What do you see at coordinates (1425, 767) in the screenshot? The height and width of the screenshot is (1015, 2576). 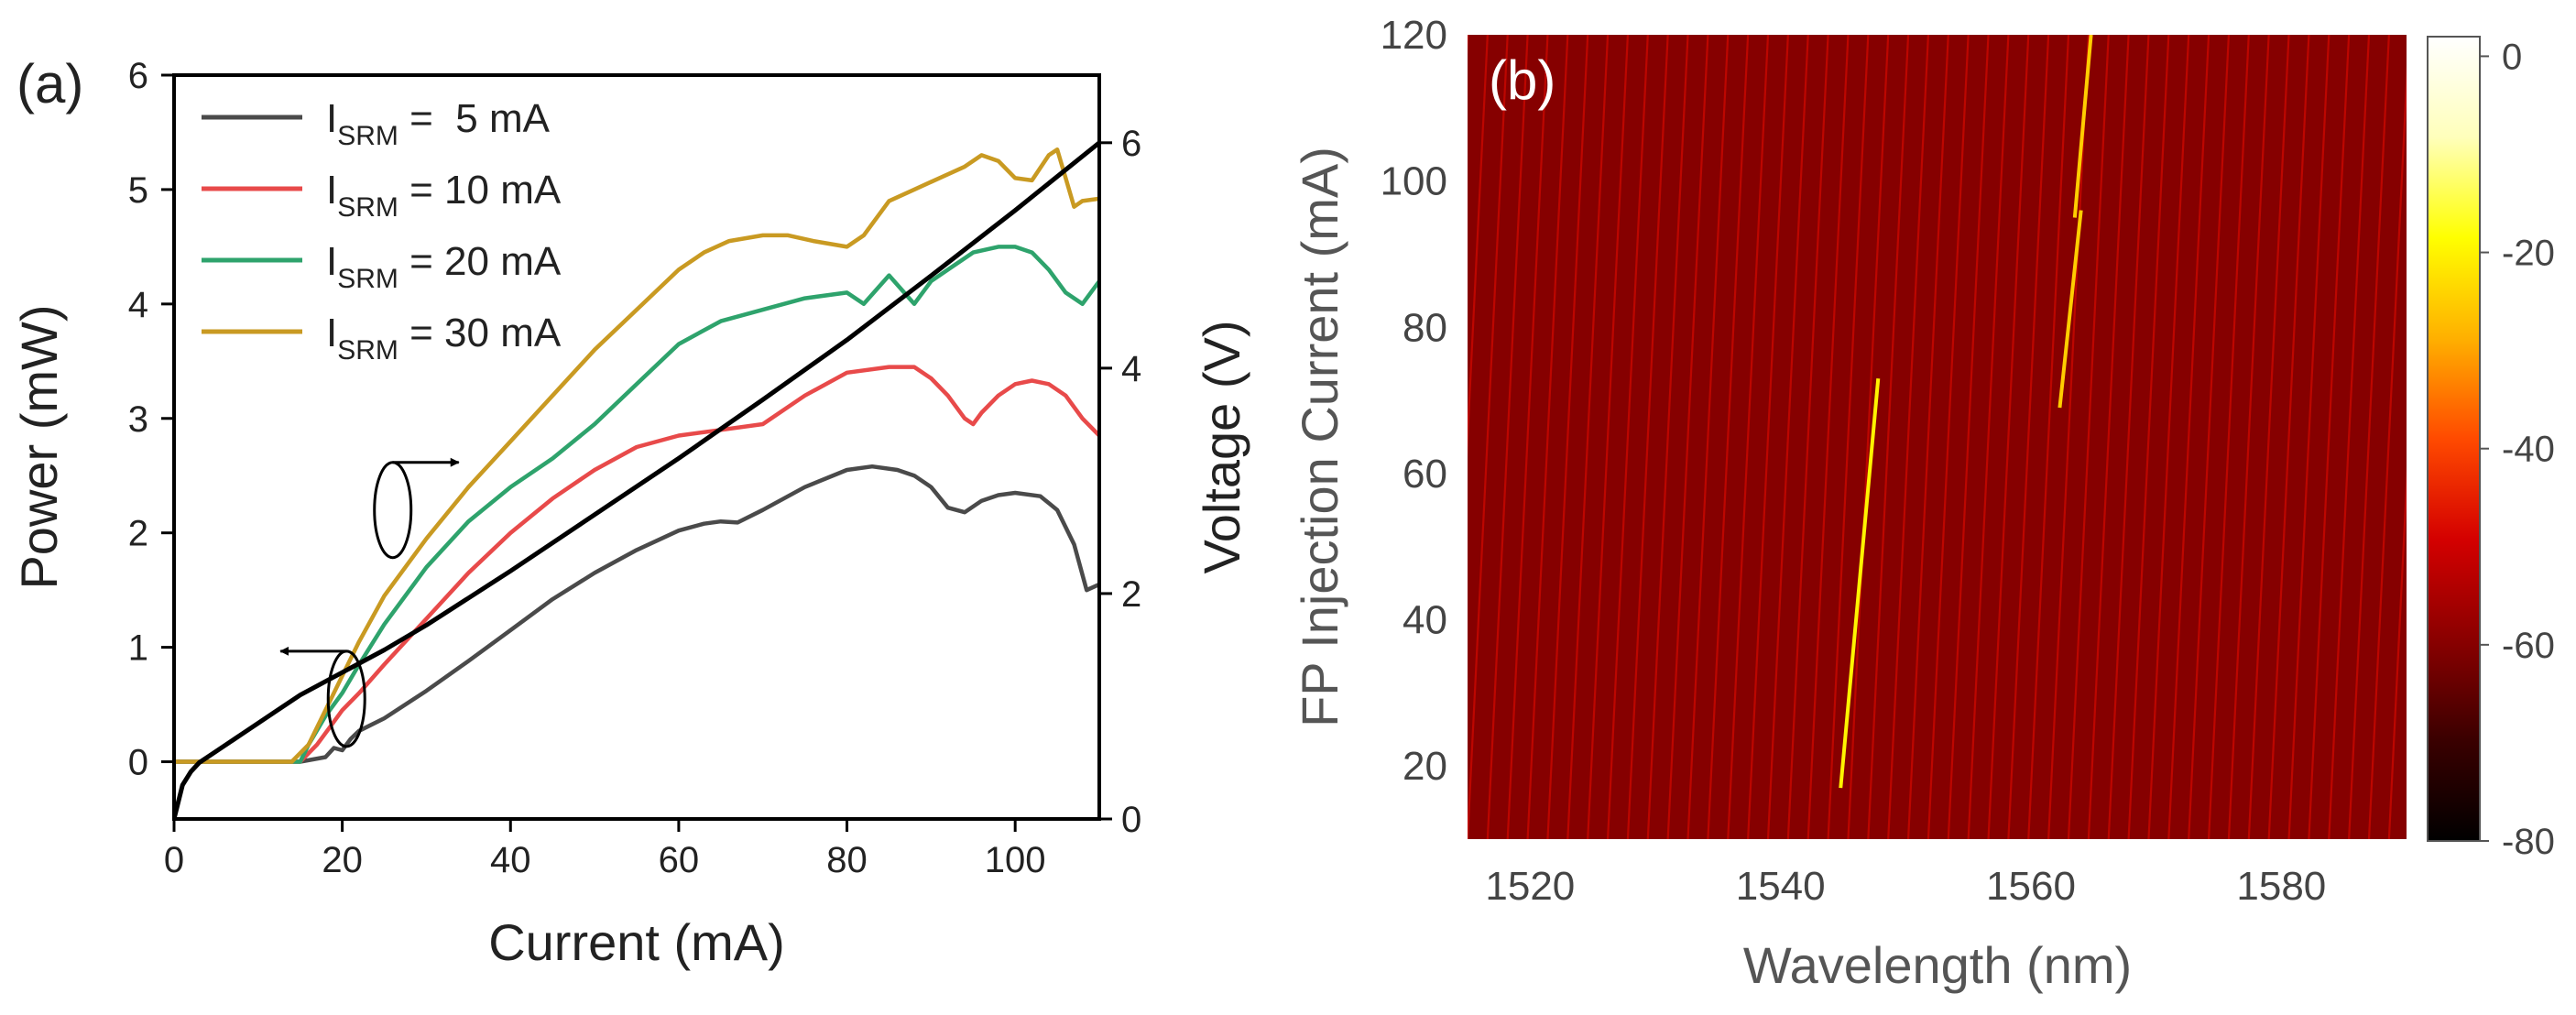 I see `y-tick-label: 20` at bounding box center [1425, 767].